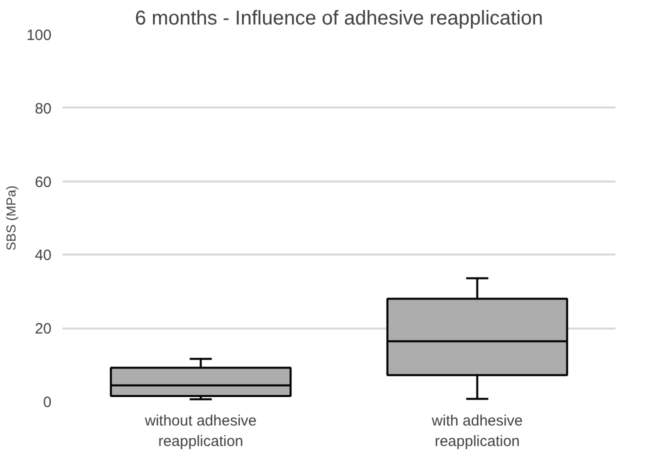  I want to click on y-axis-title: SBS (MPa), so click(10, 218).